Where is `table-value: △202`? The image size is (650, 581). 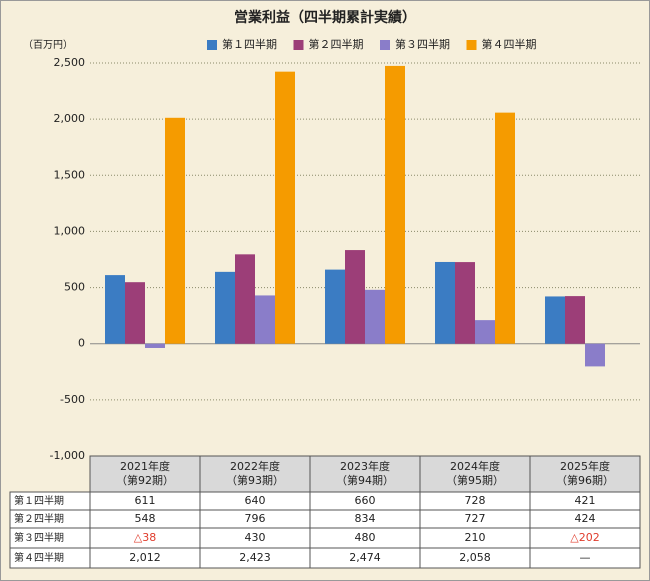
table-value: △202 is located at coordinates (584, 537).